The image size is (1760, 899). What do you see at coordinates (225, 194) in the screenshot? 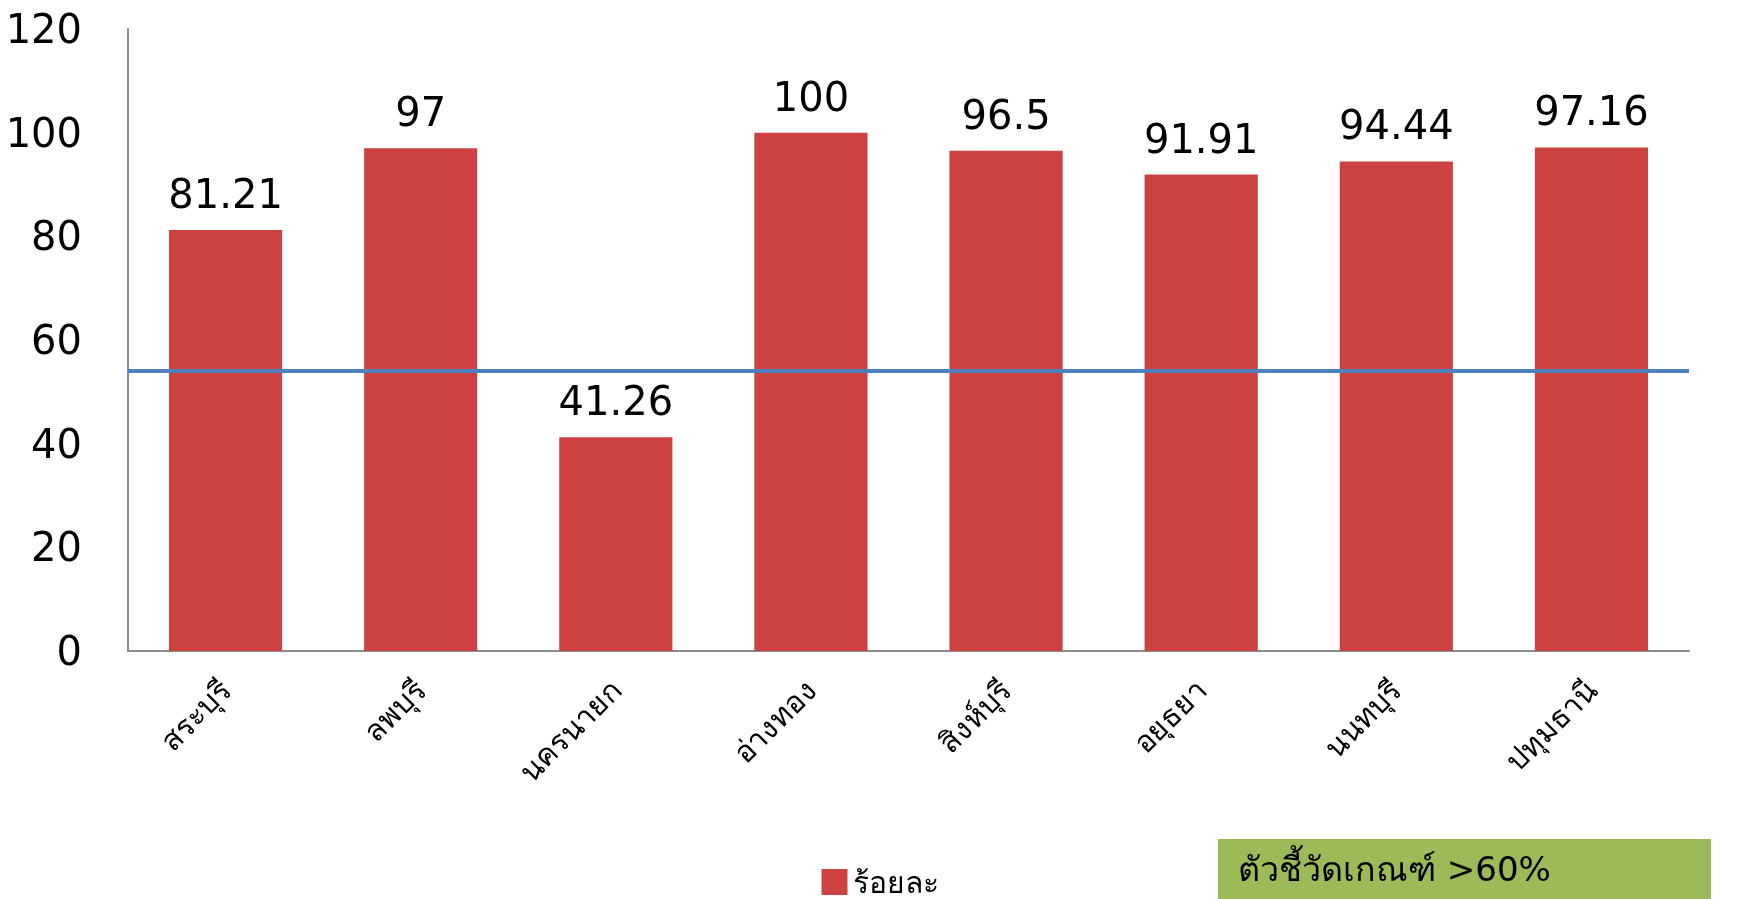
I see `data-label: 81.21` at bounding box center [225, 194].